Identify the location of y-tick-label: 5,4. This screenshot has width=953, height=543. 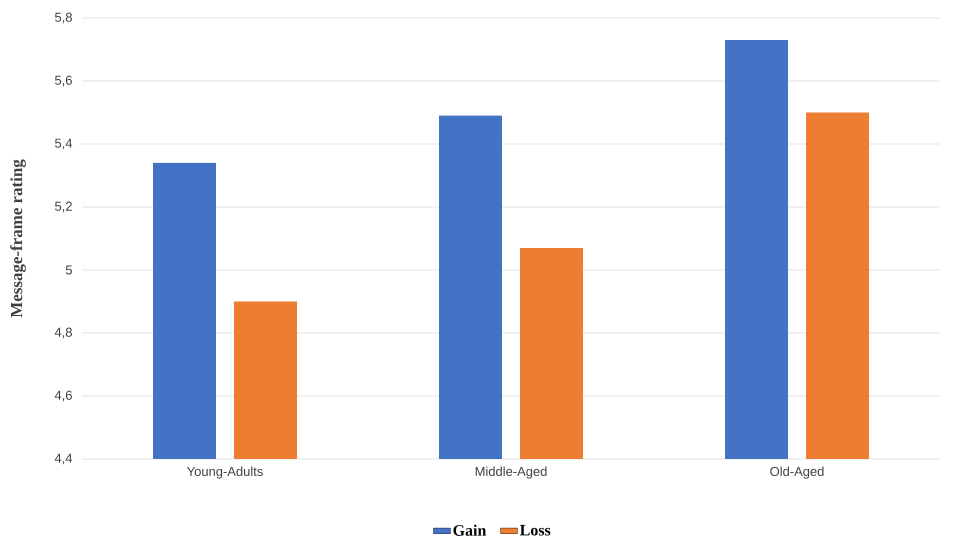
(63, 144).